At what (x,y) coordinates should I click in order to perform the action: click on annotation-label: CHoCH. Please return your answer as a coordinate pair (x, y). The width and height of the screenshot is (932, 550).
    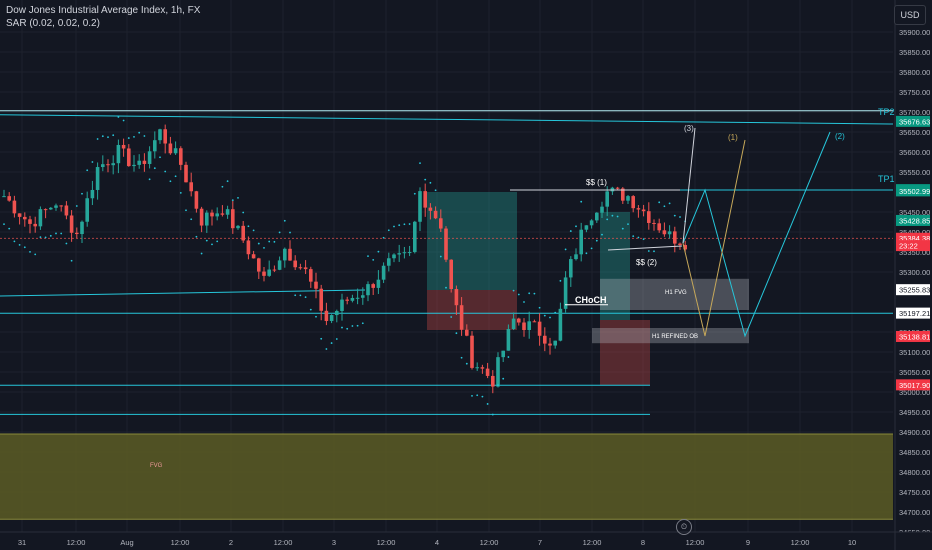
    Looking at the image, I should click on (591, 300).